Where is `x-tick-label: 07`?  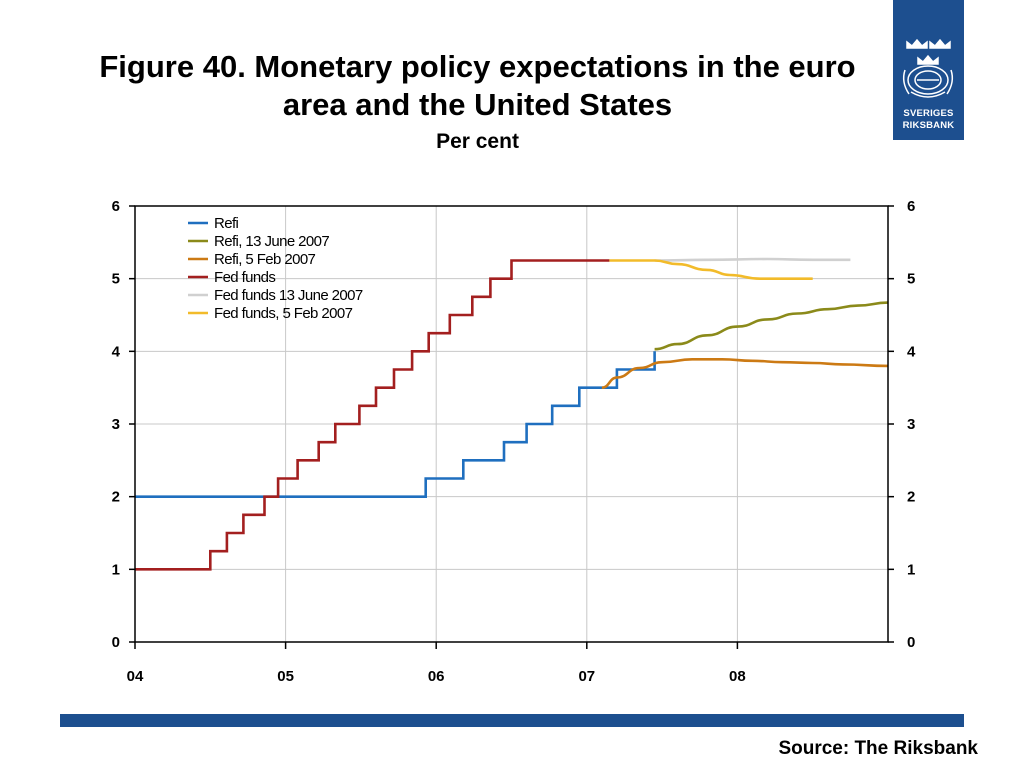 x-tick-label: 07 is located at coordinates (586, 676).